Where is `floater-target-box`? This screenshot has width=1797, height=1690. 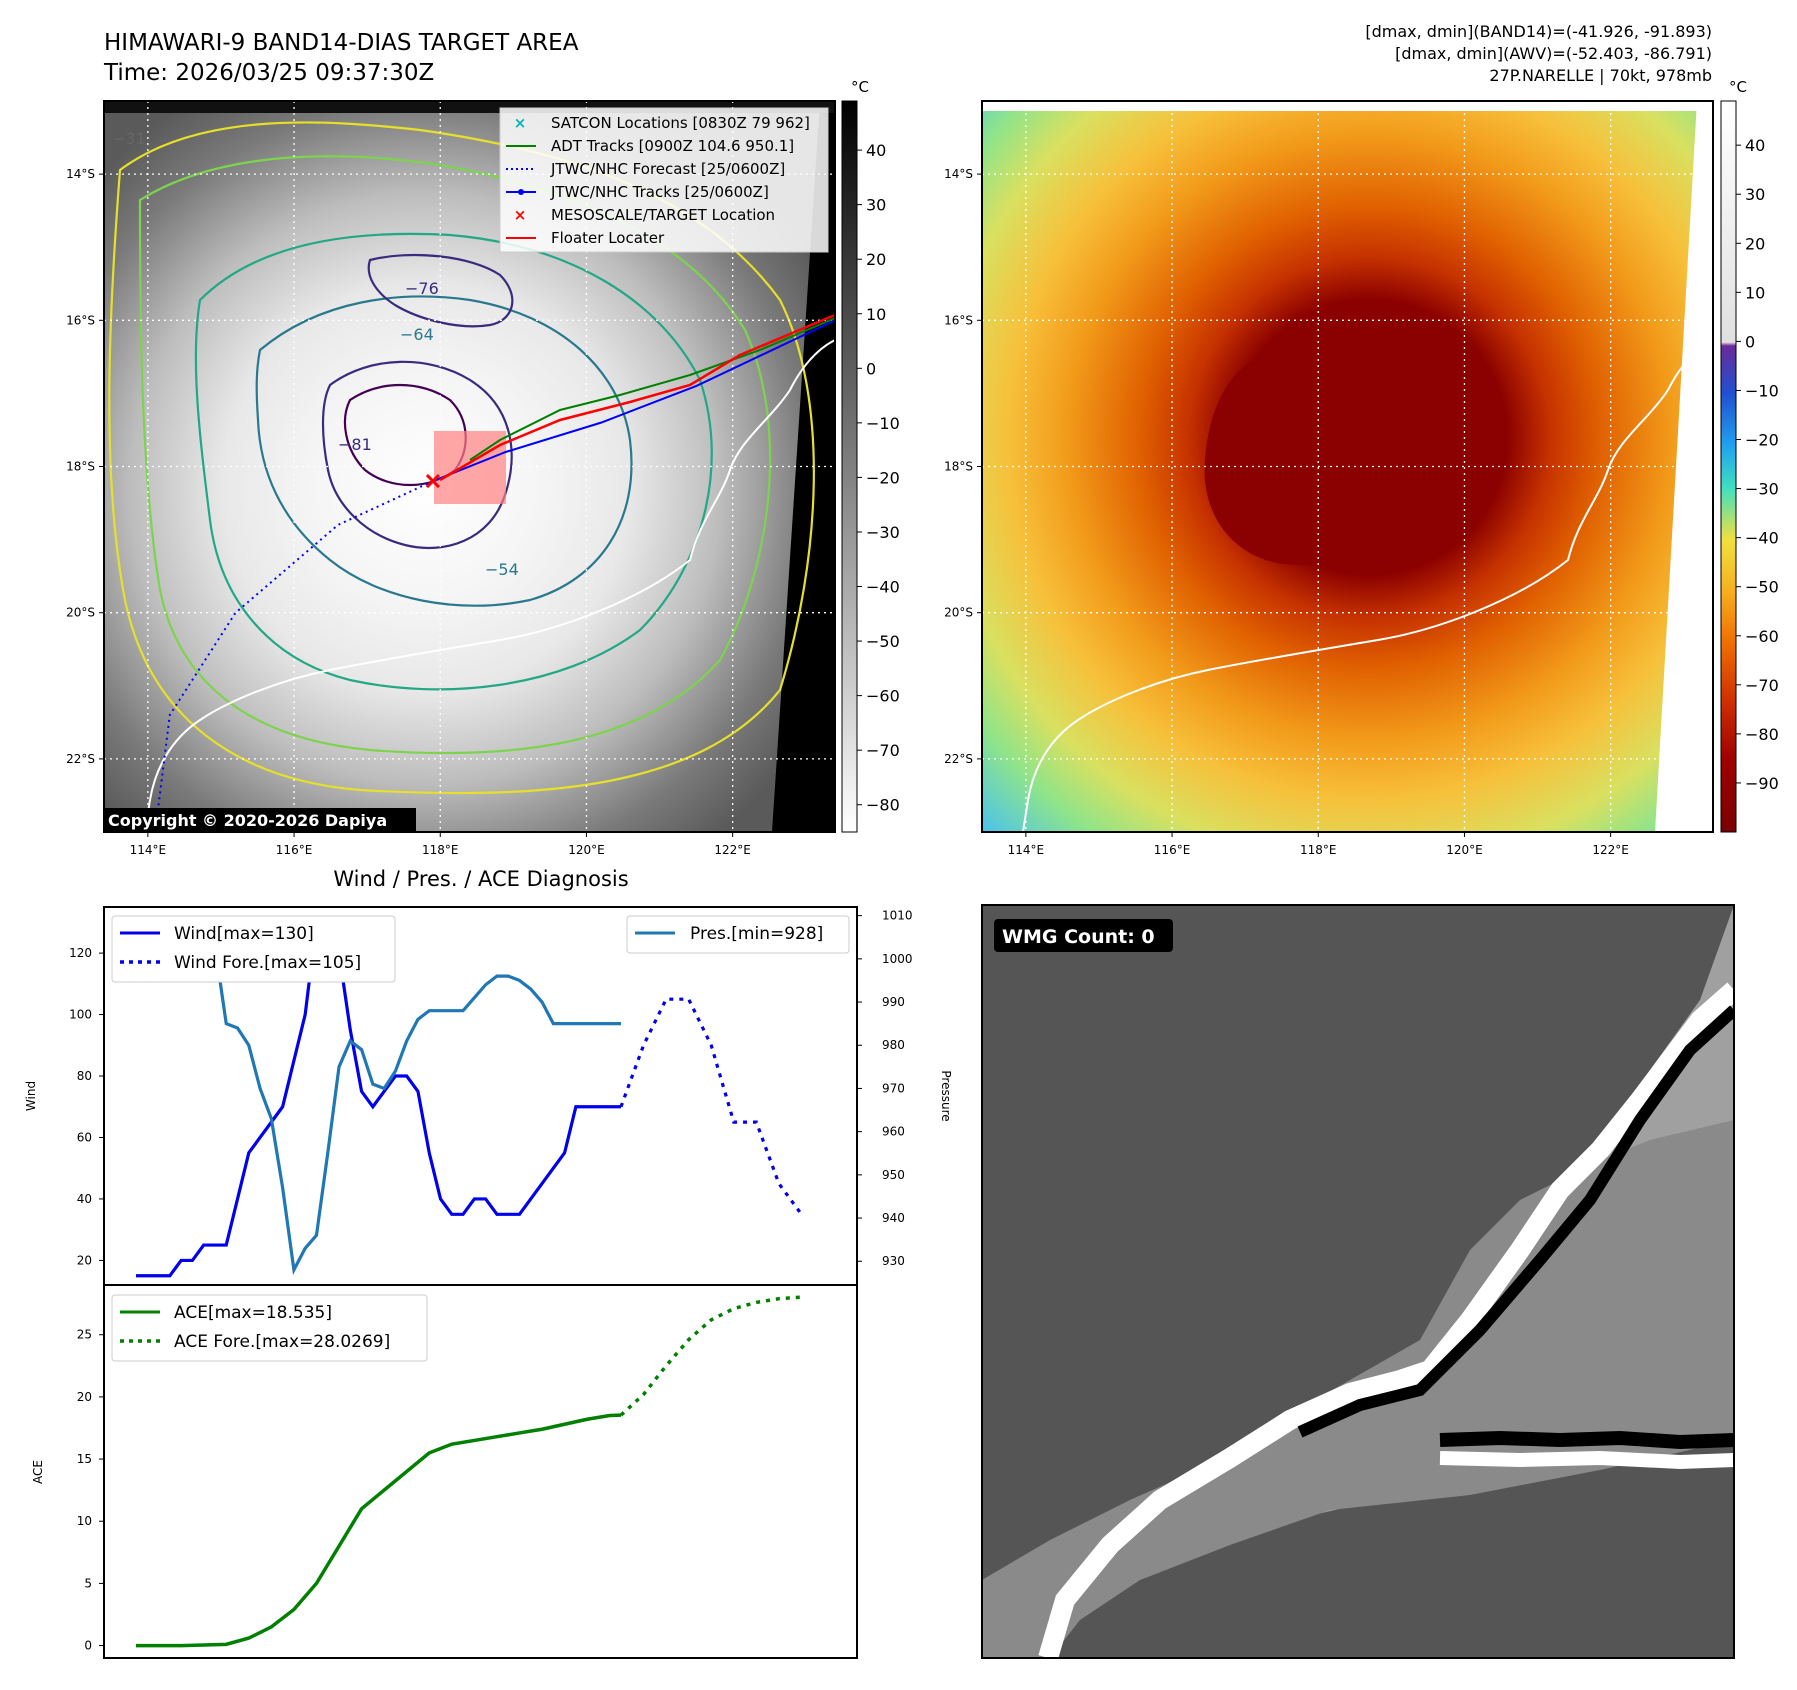
floater-target-box is located at coordinates (470, 467).